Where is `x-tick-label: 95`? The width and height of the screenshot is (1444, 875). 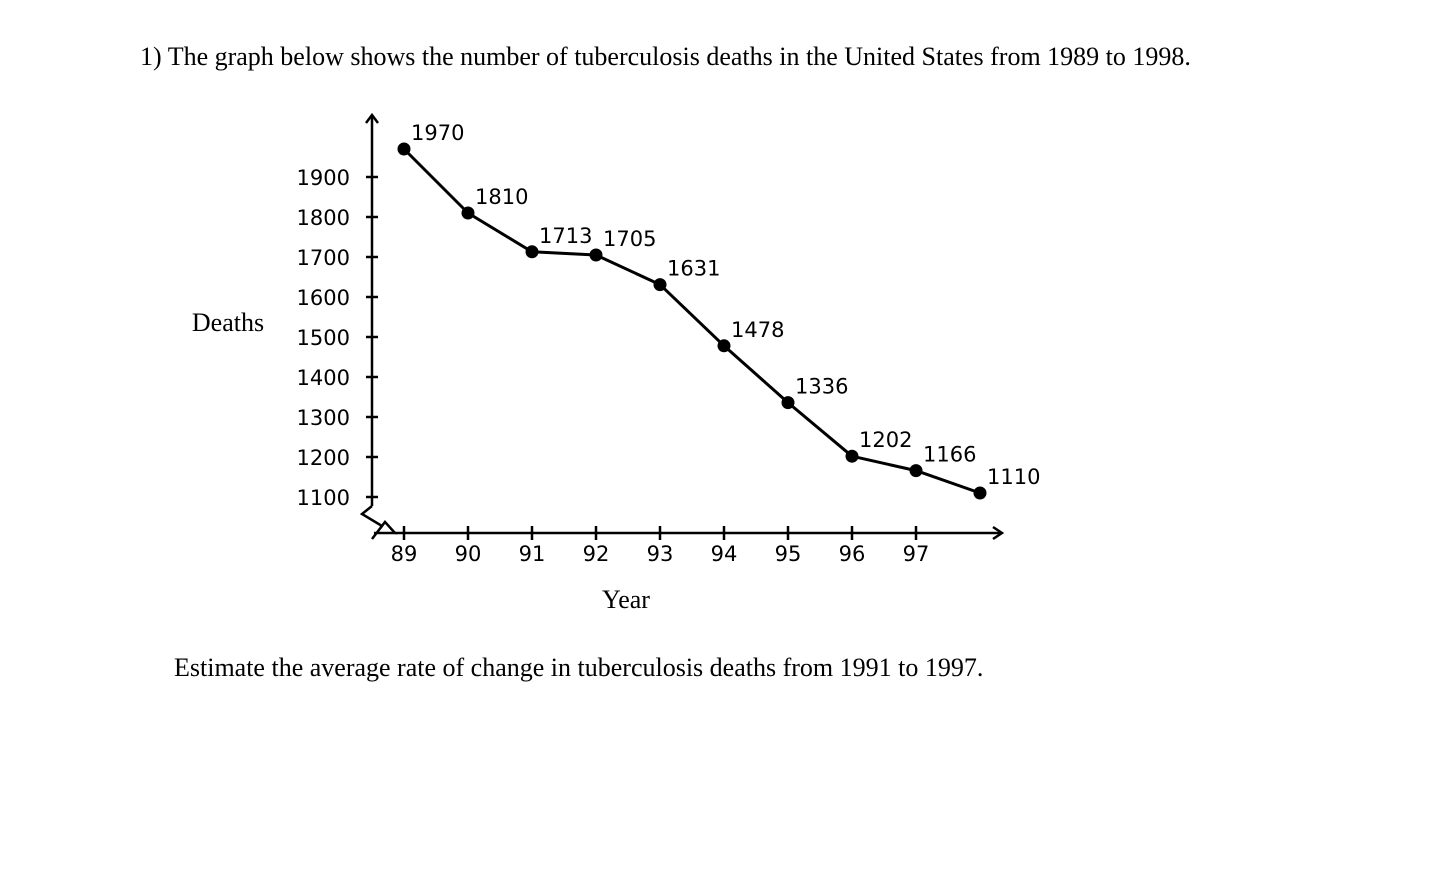 x-tick-label: 95 is located at coordinates (788, 554).